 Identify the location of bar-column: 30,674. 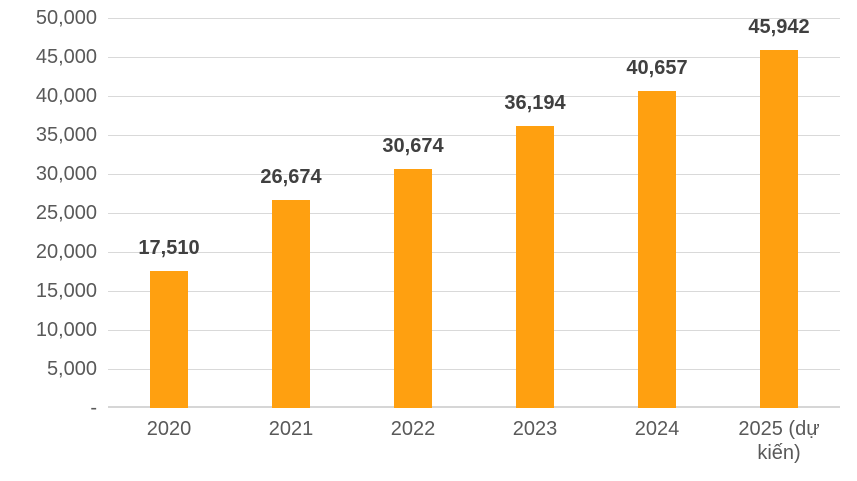
(413, 213).